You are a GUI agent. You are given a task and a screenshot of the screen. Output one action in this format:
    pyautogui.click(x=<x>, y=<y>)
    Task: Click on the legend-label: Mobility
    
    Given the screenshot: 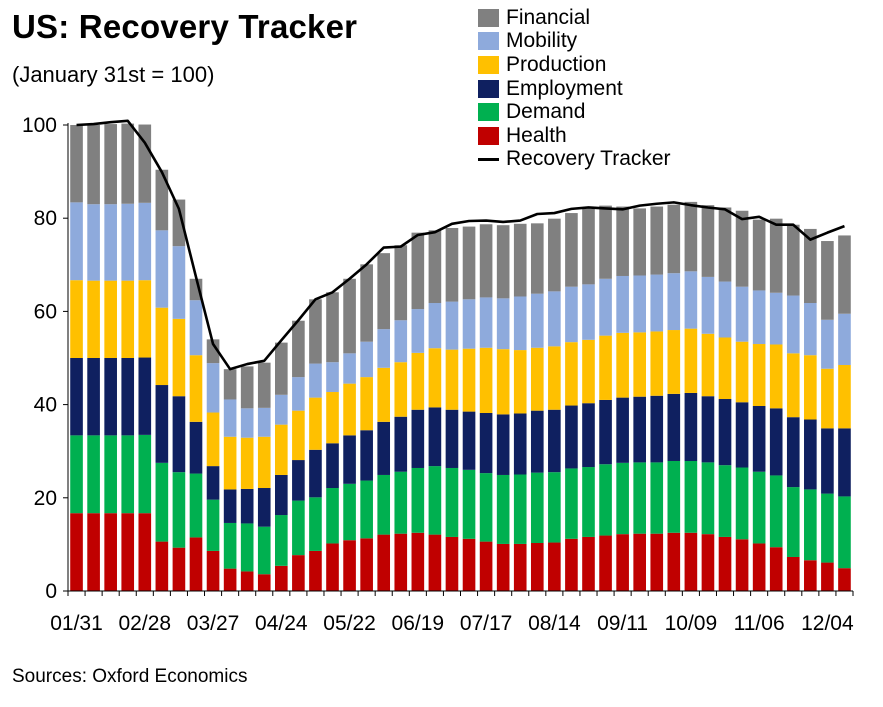 What is the action you would take?
    pyautogui.click(x=542, y=41)
    